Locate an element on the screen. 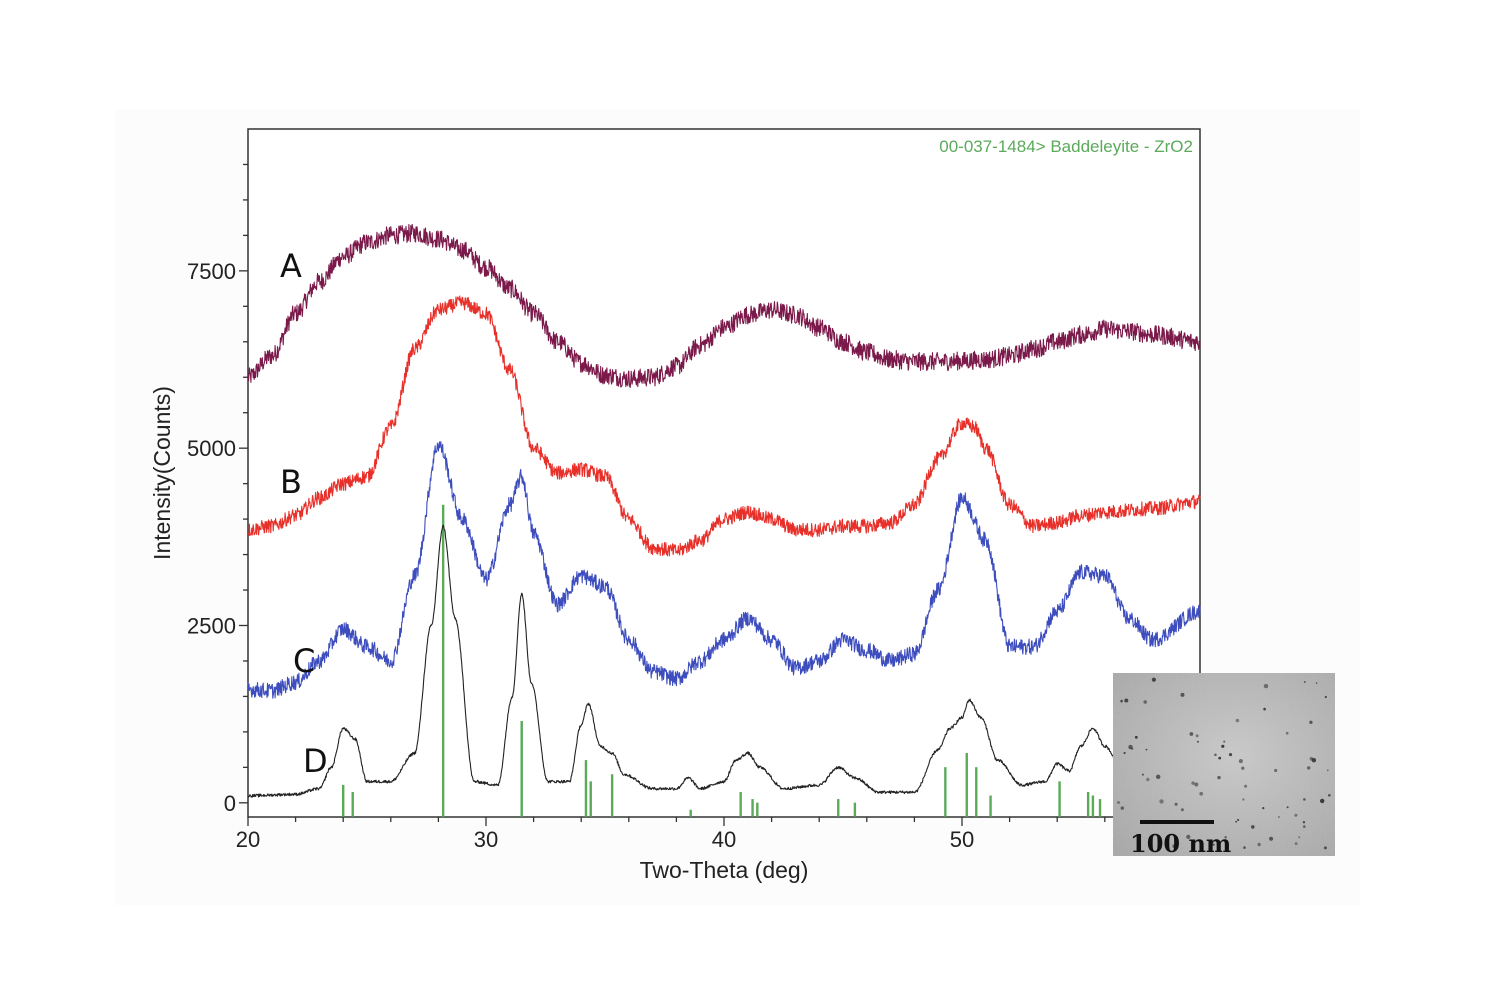 This screenshot has width=1500, height=1000. x-tick-label: 20 is located at coordinates (248, 839).